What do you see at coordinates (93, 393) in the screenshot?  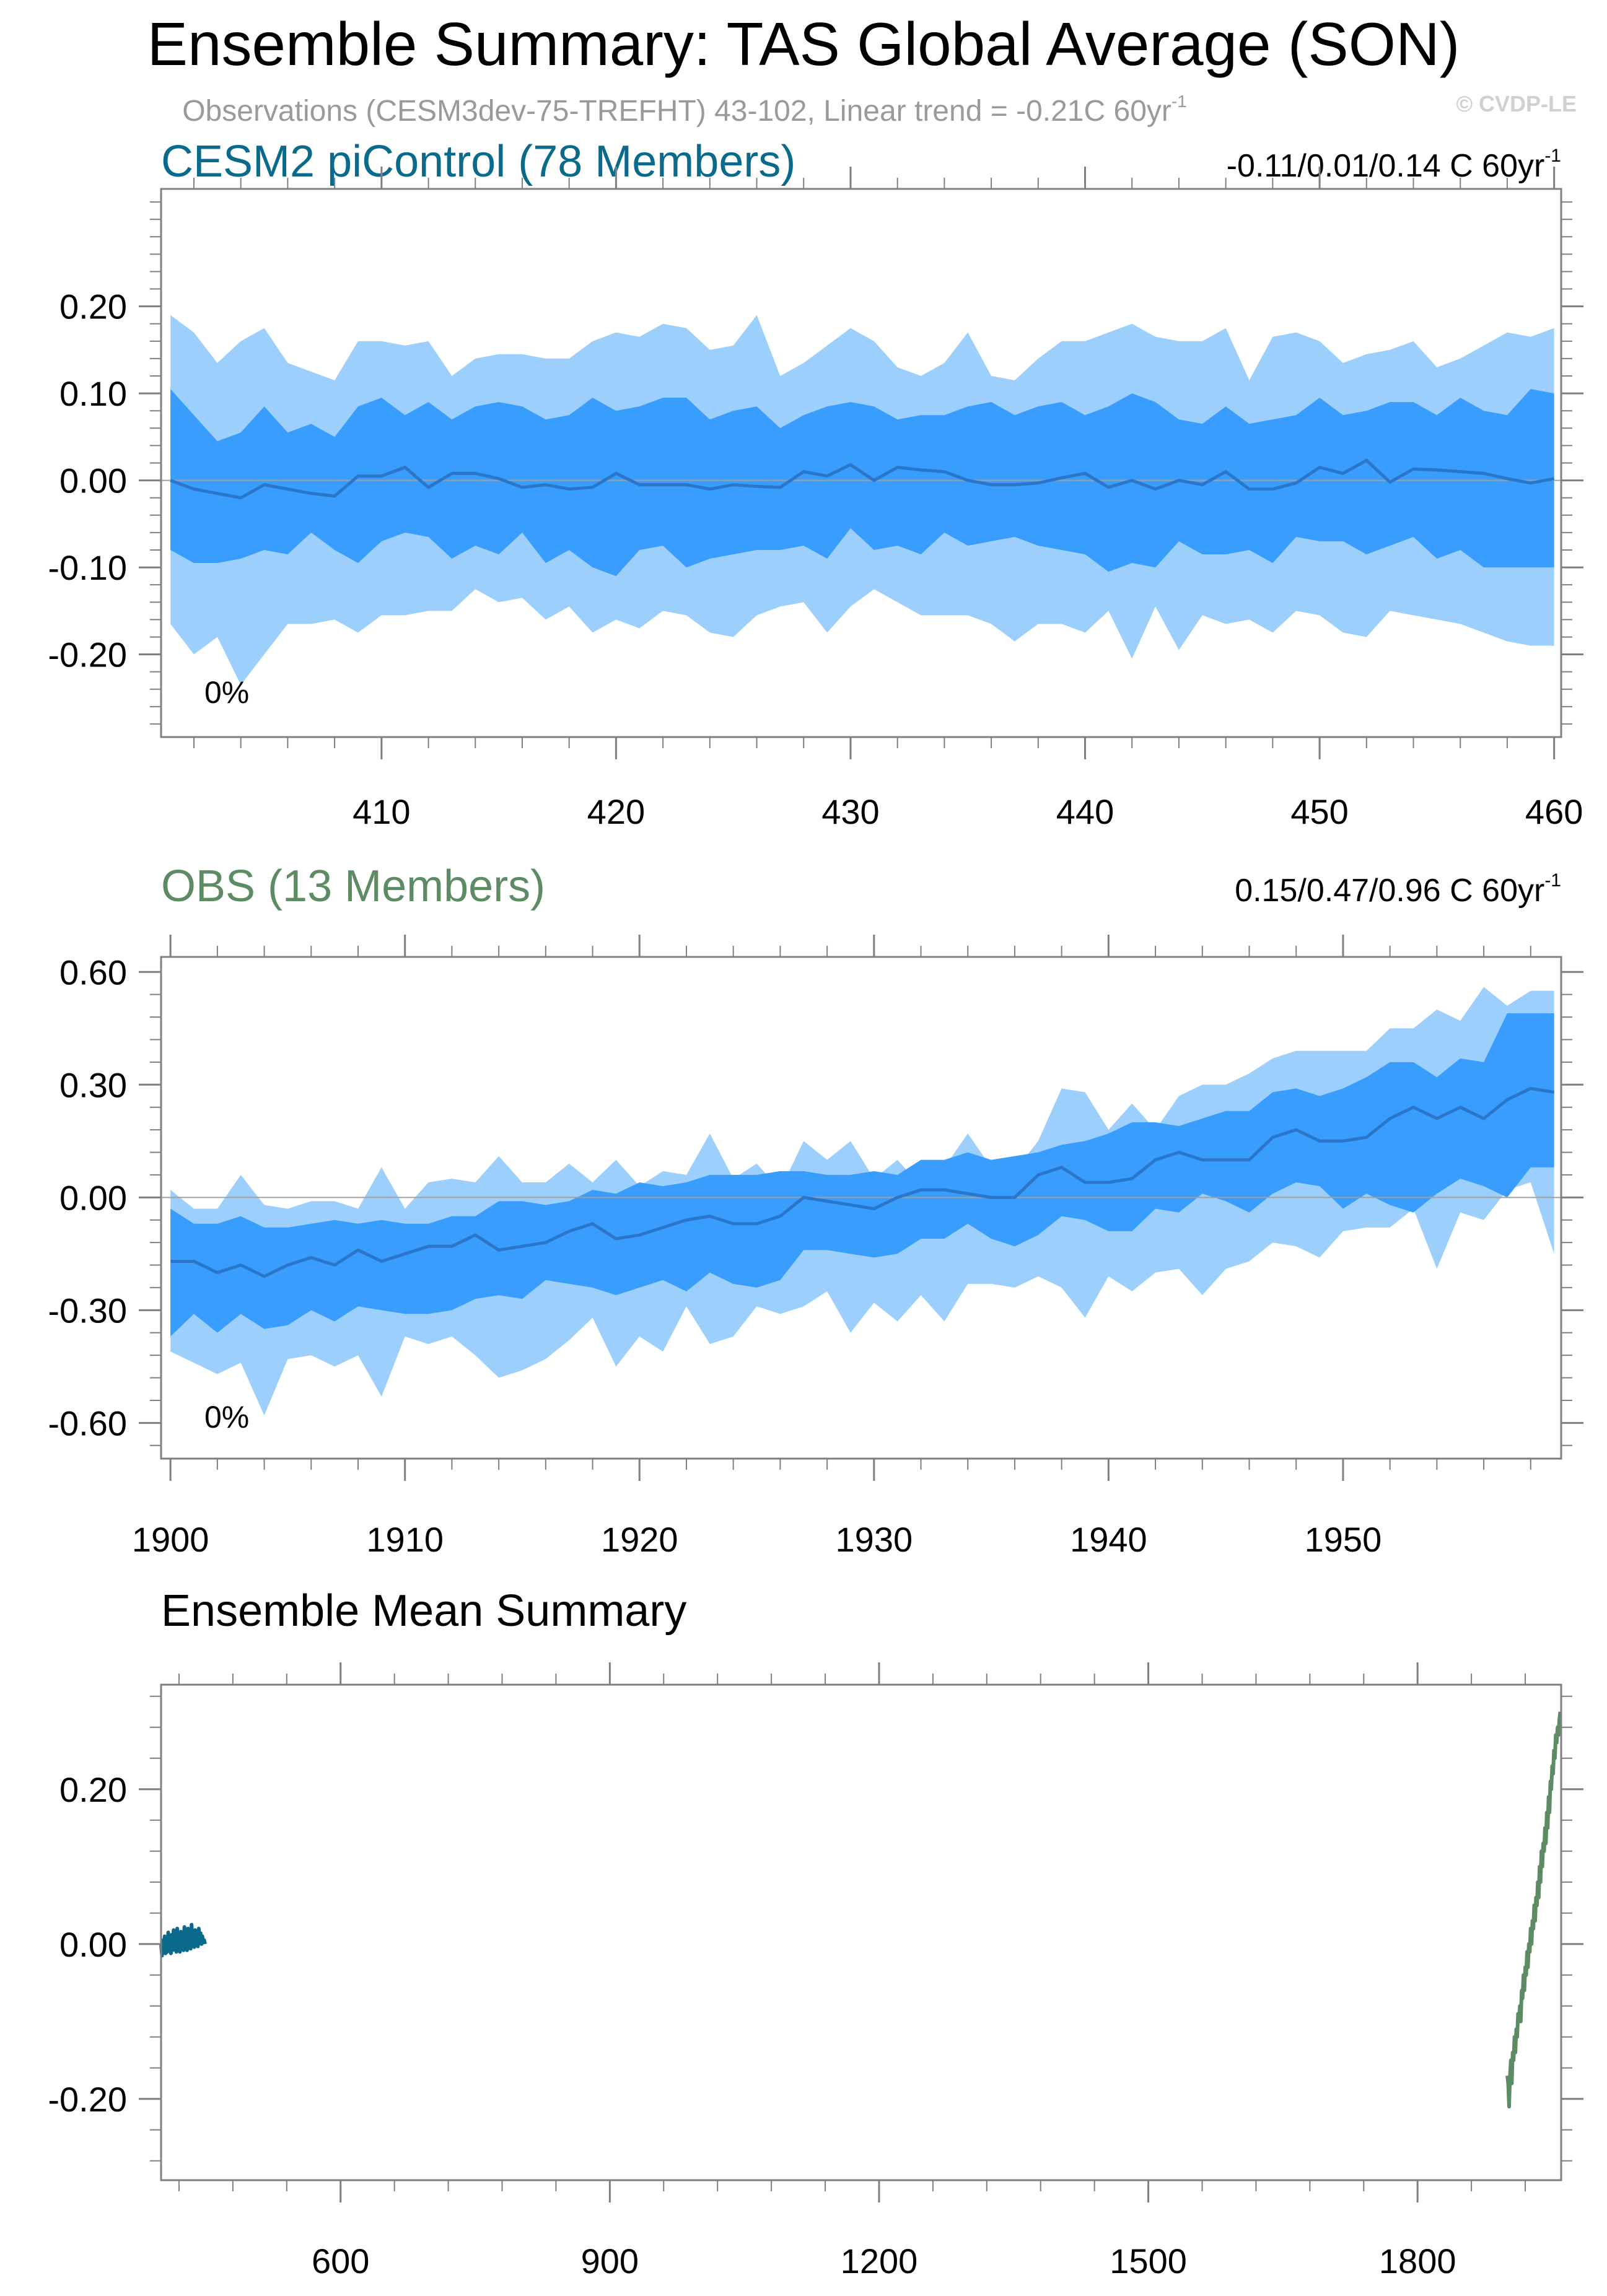 I see `y-tick-label: 0.10` at bounding box center [93, 393].